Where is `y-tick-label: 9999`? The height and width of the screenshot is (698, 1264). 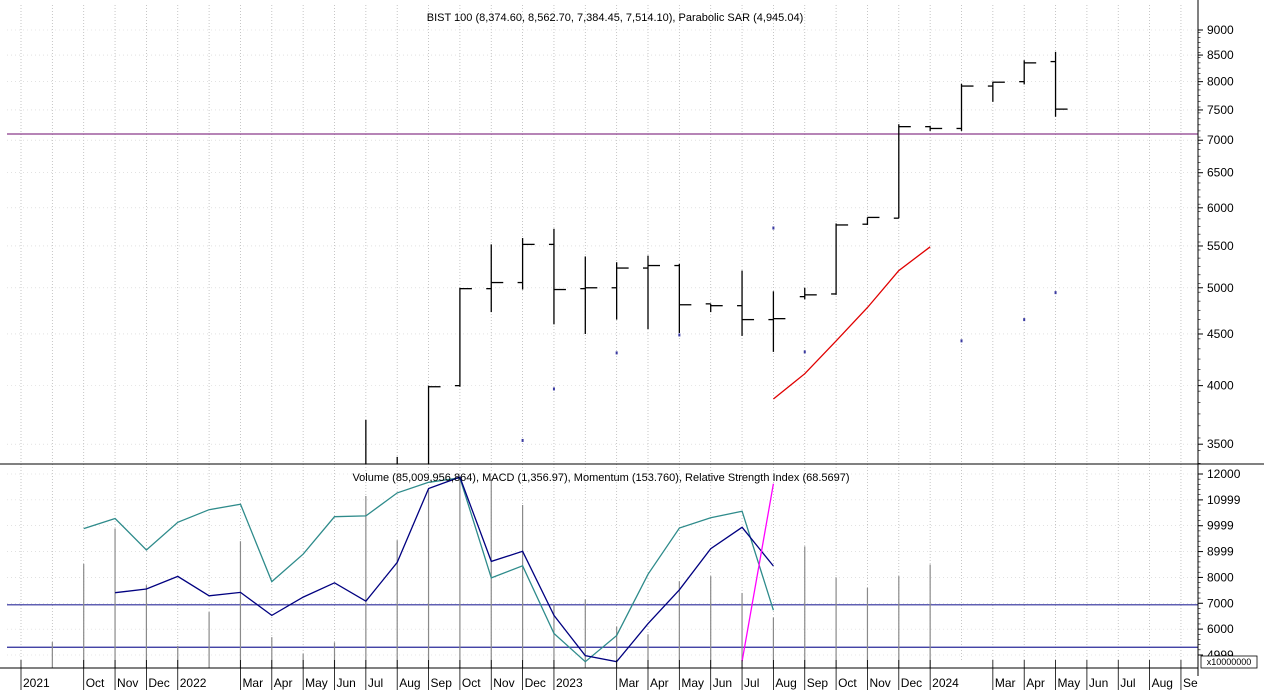
y-tick-label: 9999 is located at coordinates (1220, 526).